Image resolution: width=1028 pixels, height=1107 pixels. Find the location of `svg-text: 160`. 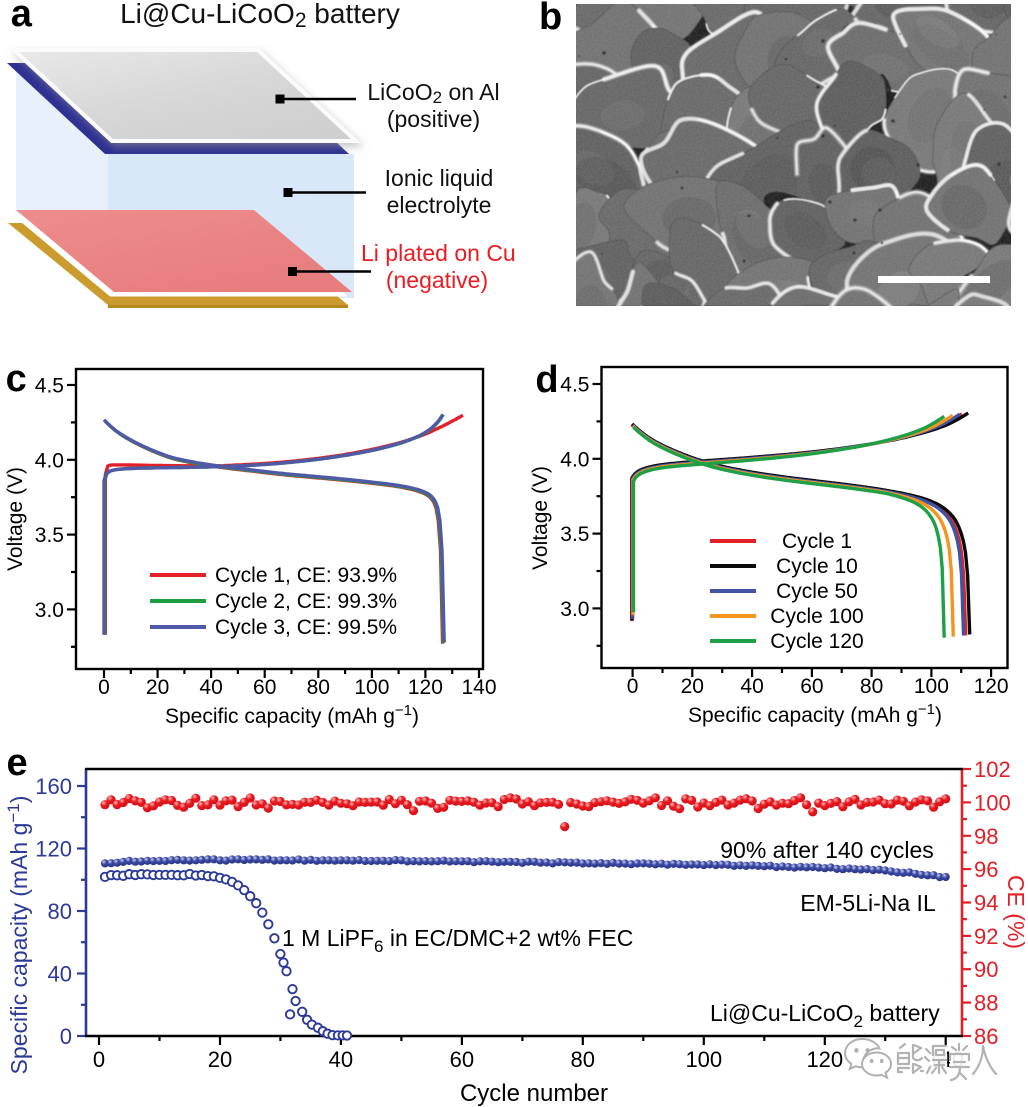

svg-text: 160 is located at coordinates (53, 786).